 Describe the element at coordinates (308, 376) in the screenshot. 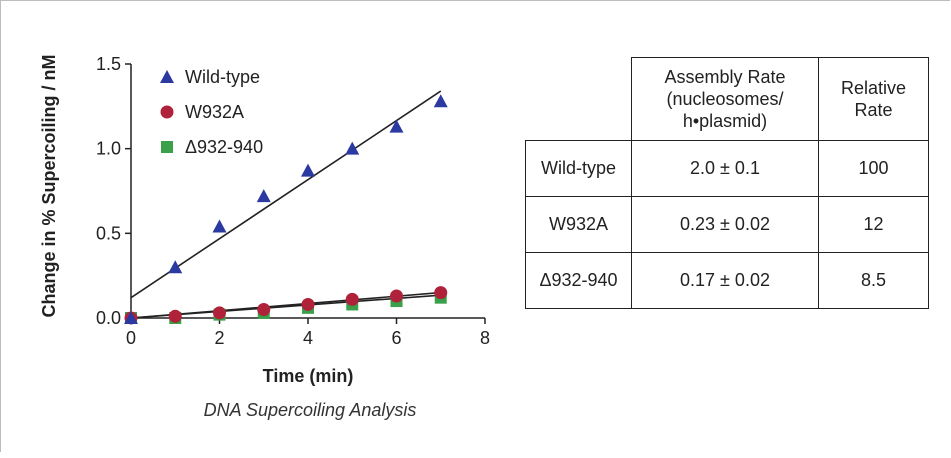

I see `x-axis-label: Time (min)` at that location.